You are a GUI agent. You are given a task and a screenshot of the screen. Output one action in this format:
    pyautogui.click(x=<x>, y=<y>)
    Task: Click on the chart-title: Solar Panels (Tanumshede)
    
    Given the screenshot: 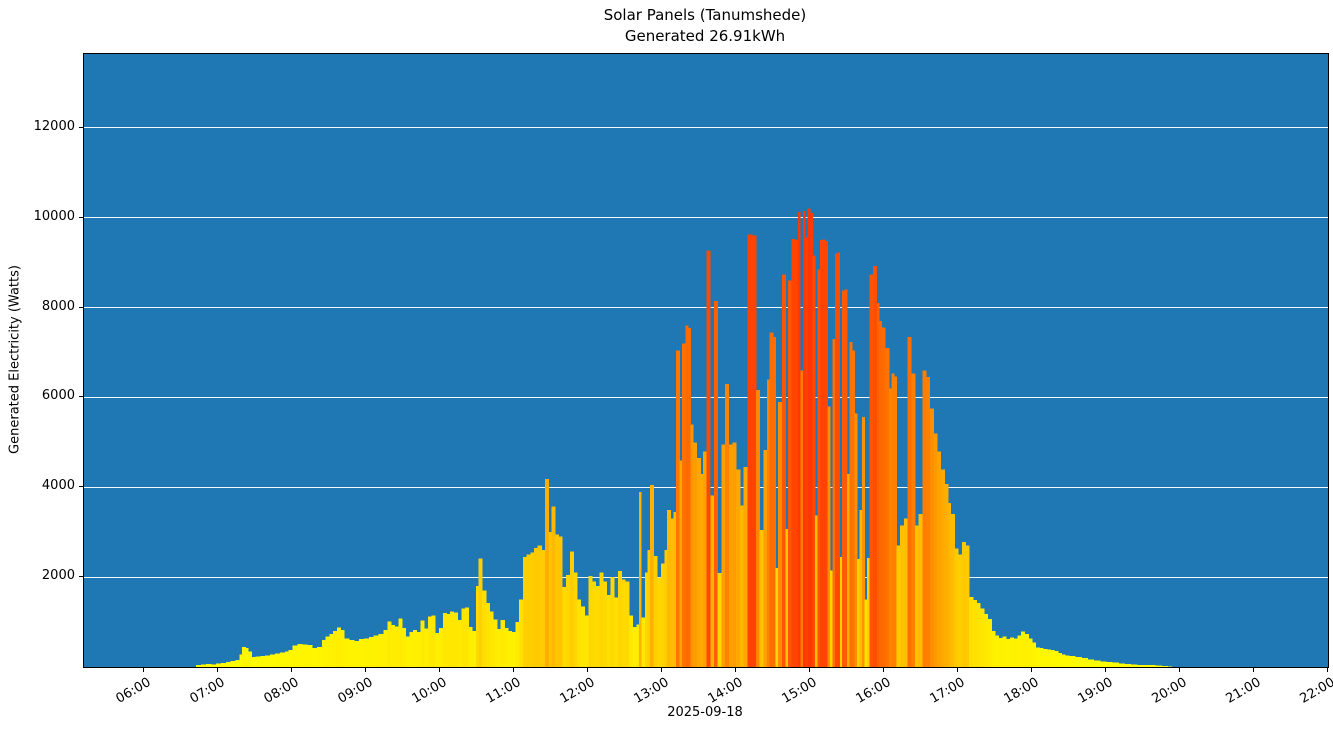 What is the action you would take?
    pyautogui.click(x=705, y=15)
    